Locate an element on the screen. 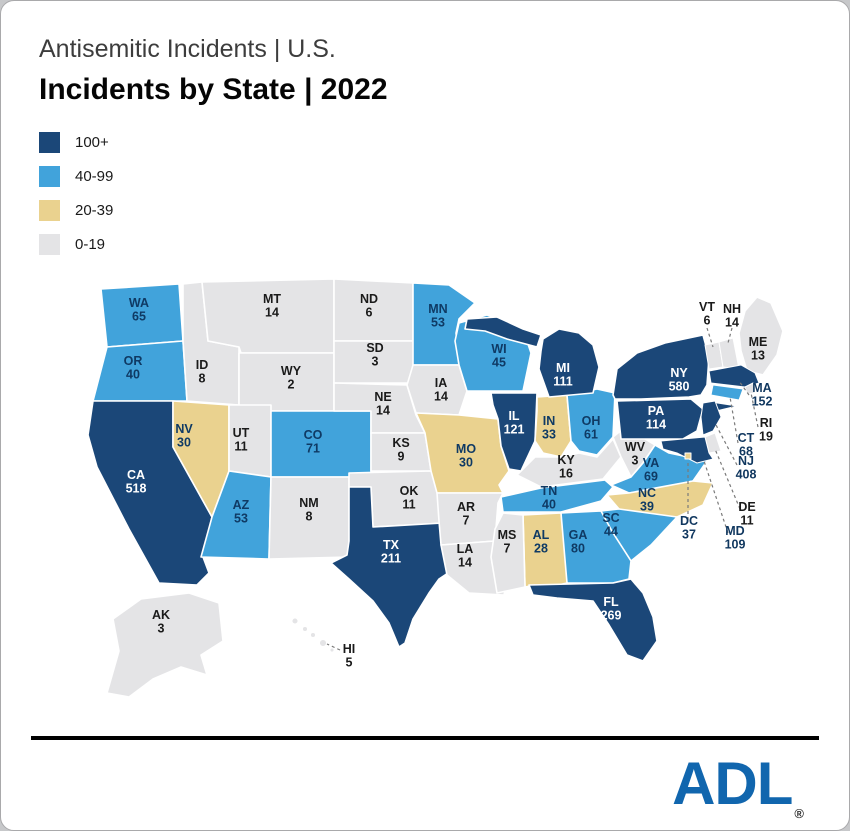 This screenshot has width=850, height=831. state-label-CO: CO 71 is located at coordinates (313, 442).